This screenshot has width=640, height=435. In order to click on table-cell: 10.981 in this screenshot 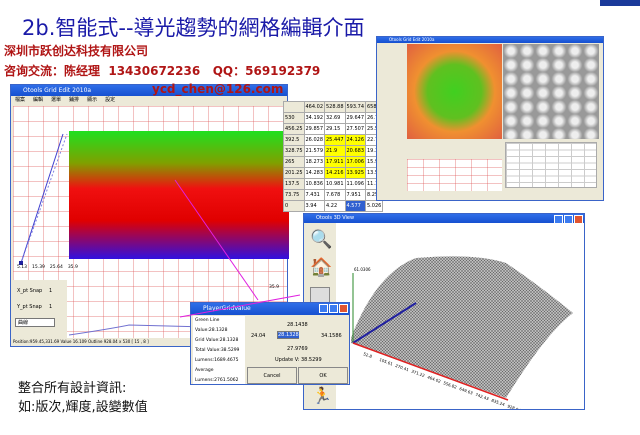, I will do `click(335, 184)`.